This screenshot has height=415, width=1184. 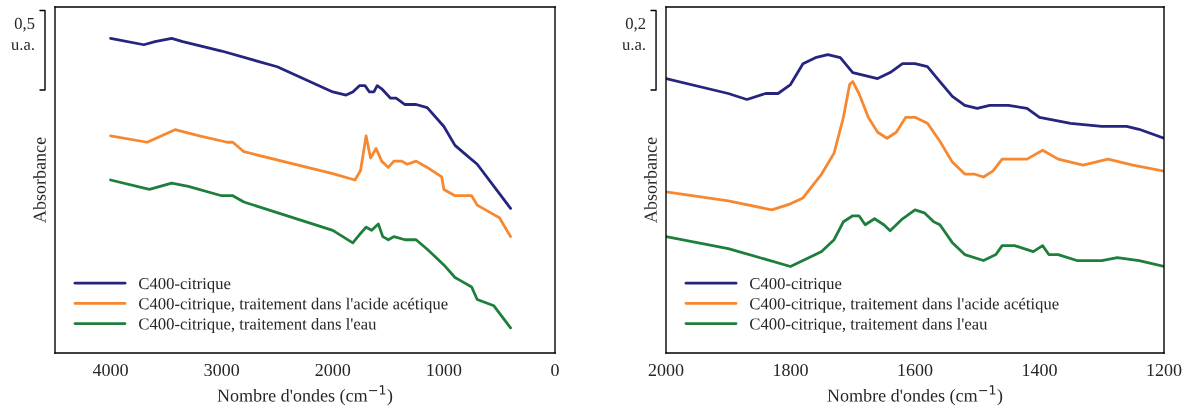 I want to click on x-tick-label: 1800, so click(x=791, y=370).